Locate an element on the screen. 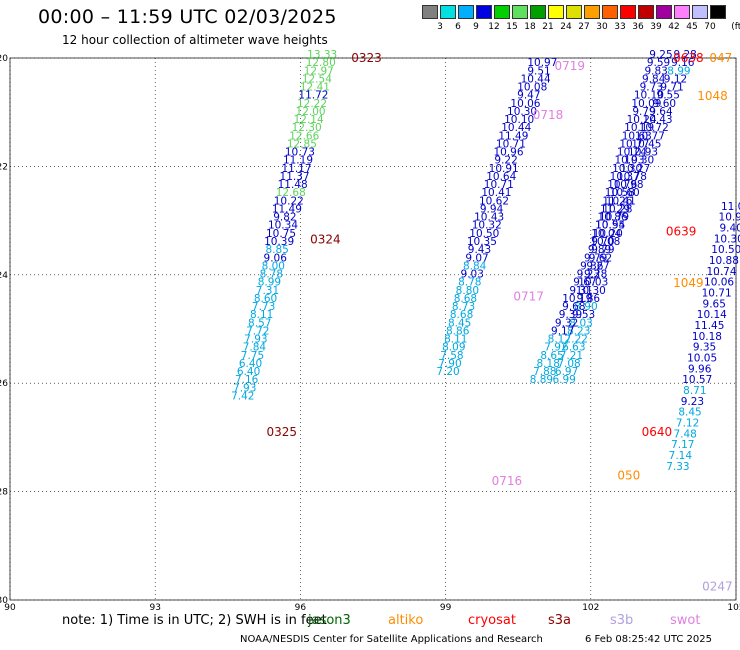  wave-height-label: 9.36 is located at coordinates (592, 266).